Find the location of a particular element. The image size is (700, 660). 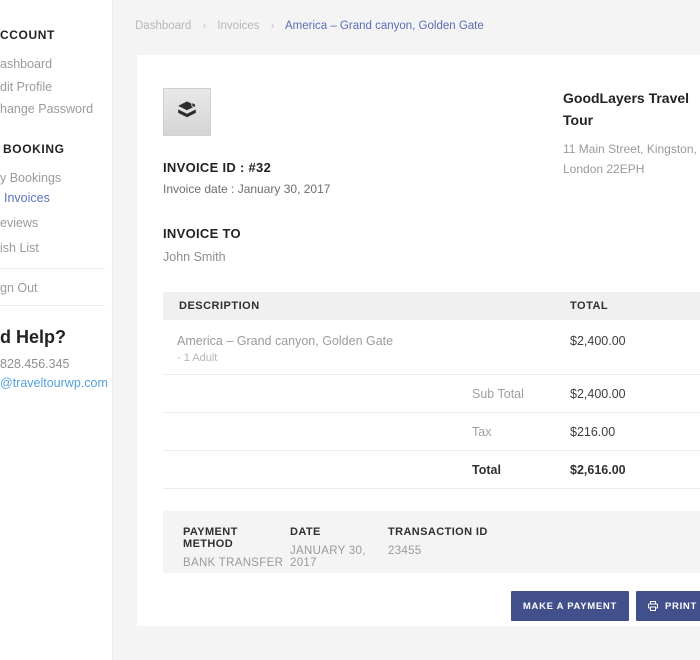

sidebar-heading-booking: BOOKING is located at coordinates (34, 149).